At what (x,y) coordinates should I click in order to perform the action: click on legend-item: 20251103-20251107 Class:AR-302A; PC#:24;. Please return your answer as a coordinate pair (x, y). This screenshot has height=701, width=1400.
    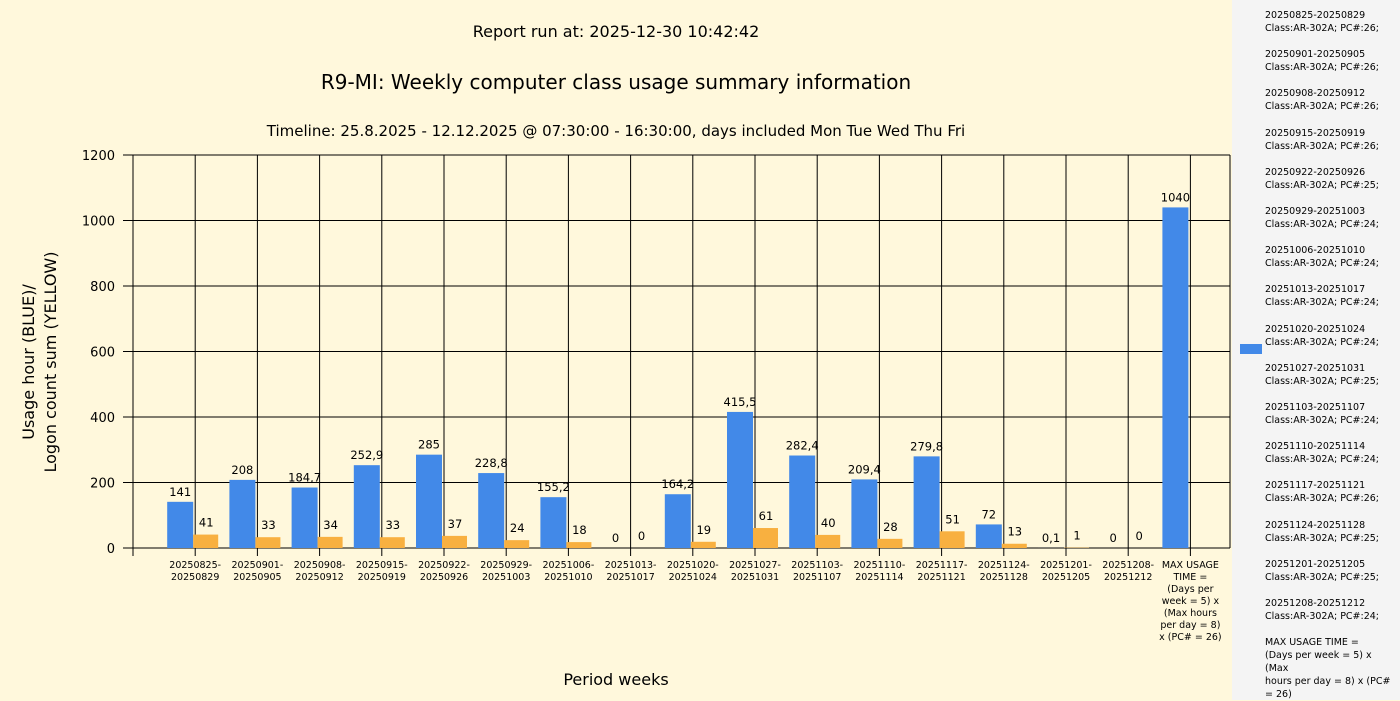
    Looking at the image, I should click on (1330, 414).